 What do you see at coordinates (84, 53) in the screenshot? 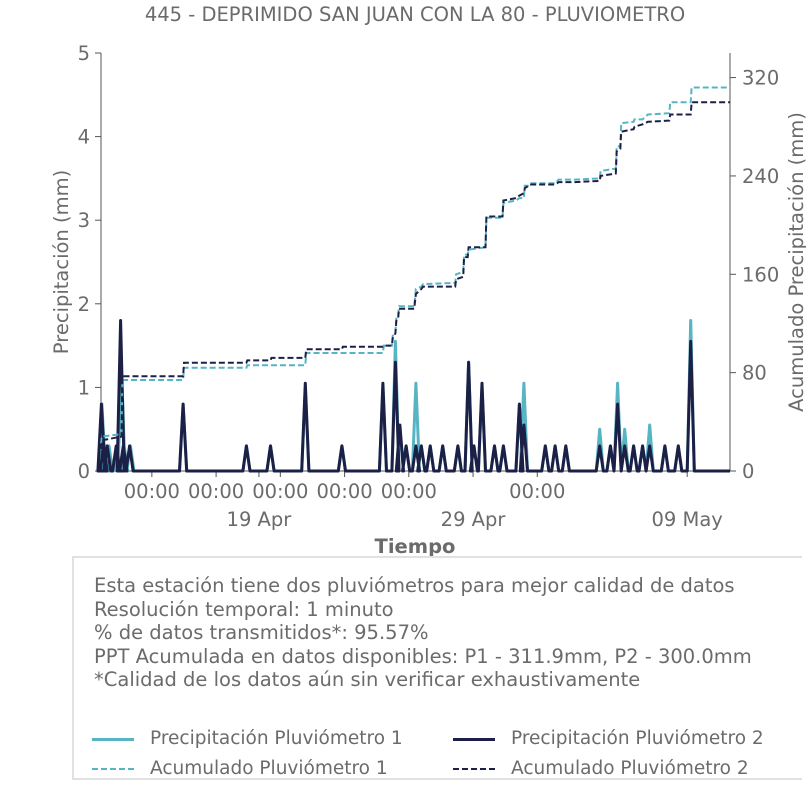
I see `y-tick-label: 5` at bounding box center [84, 53].